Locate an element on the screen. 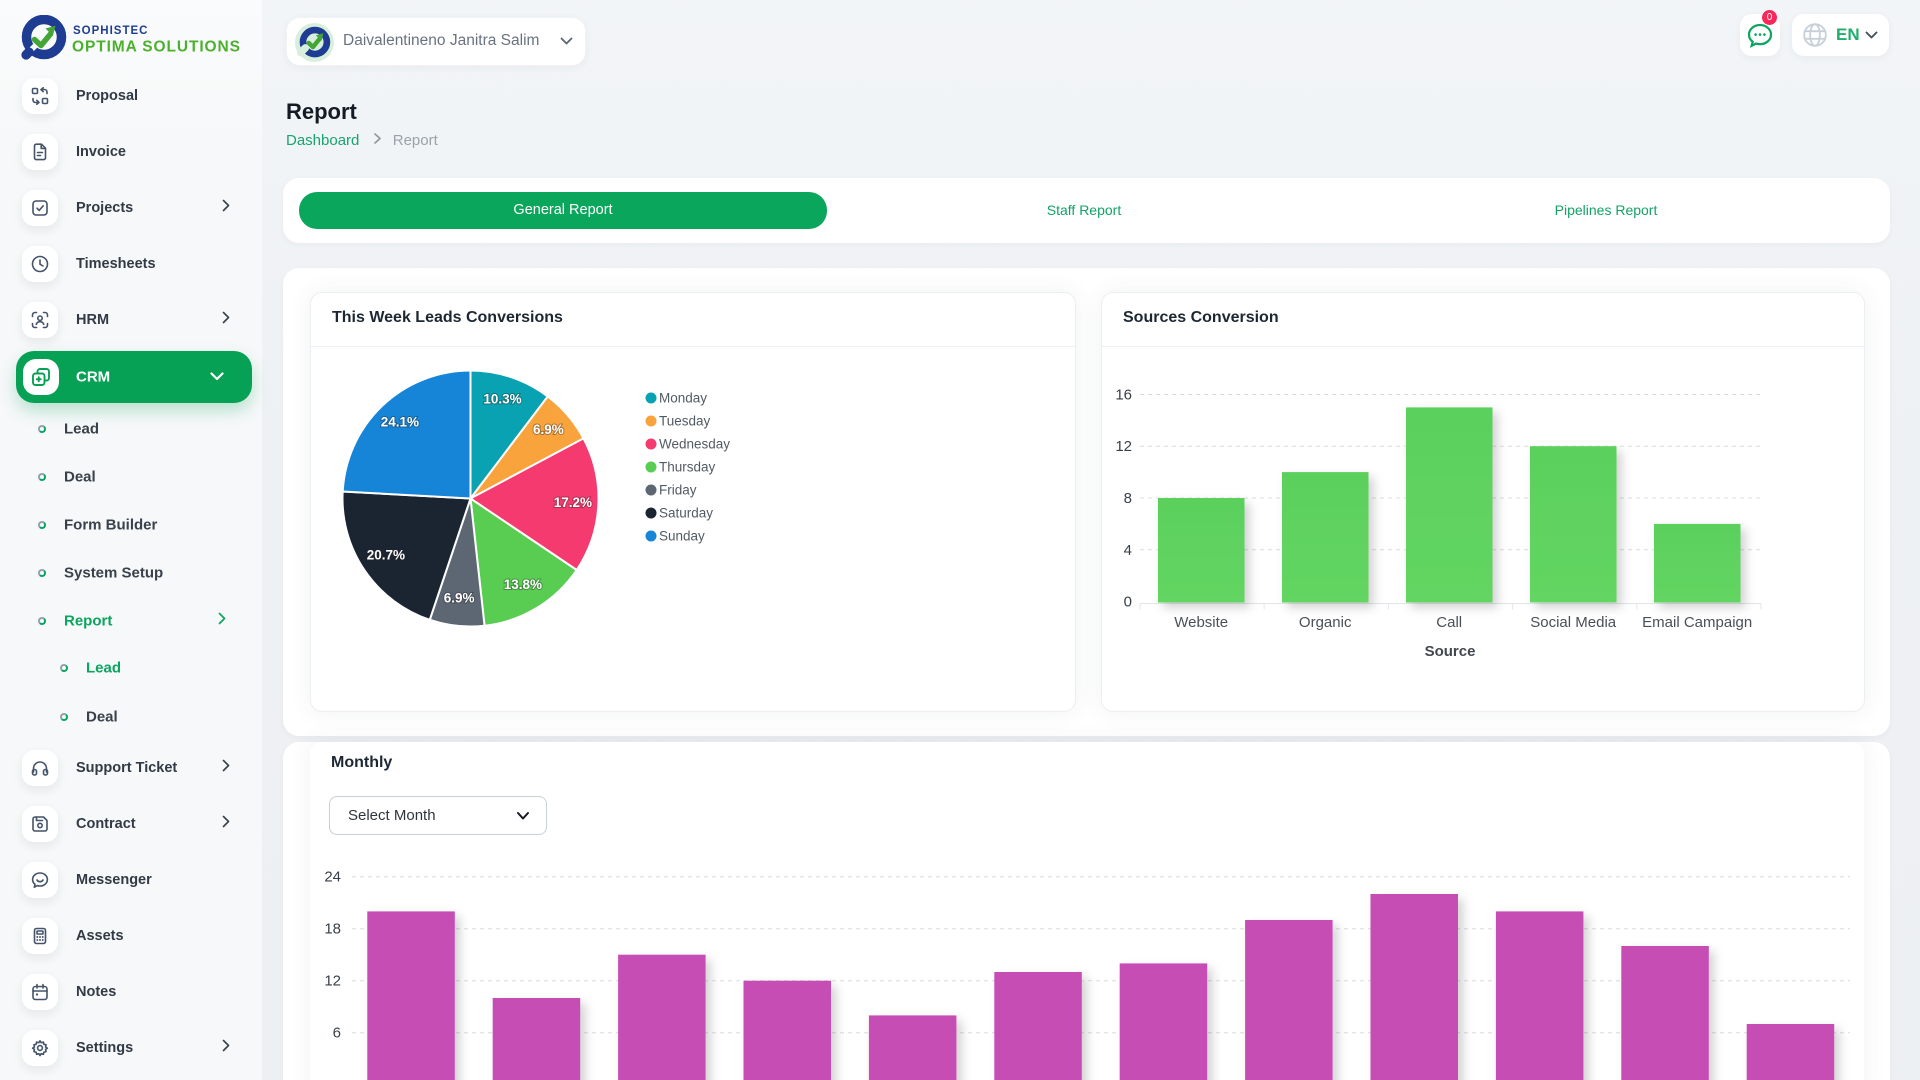  svg-text: 8 is located at coordinates (1128, 498).